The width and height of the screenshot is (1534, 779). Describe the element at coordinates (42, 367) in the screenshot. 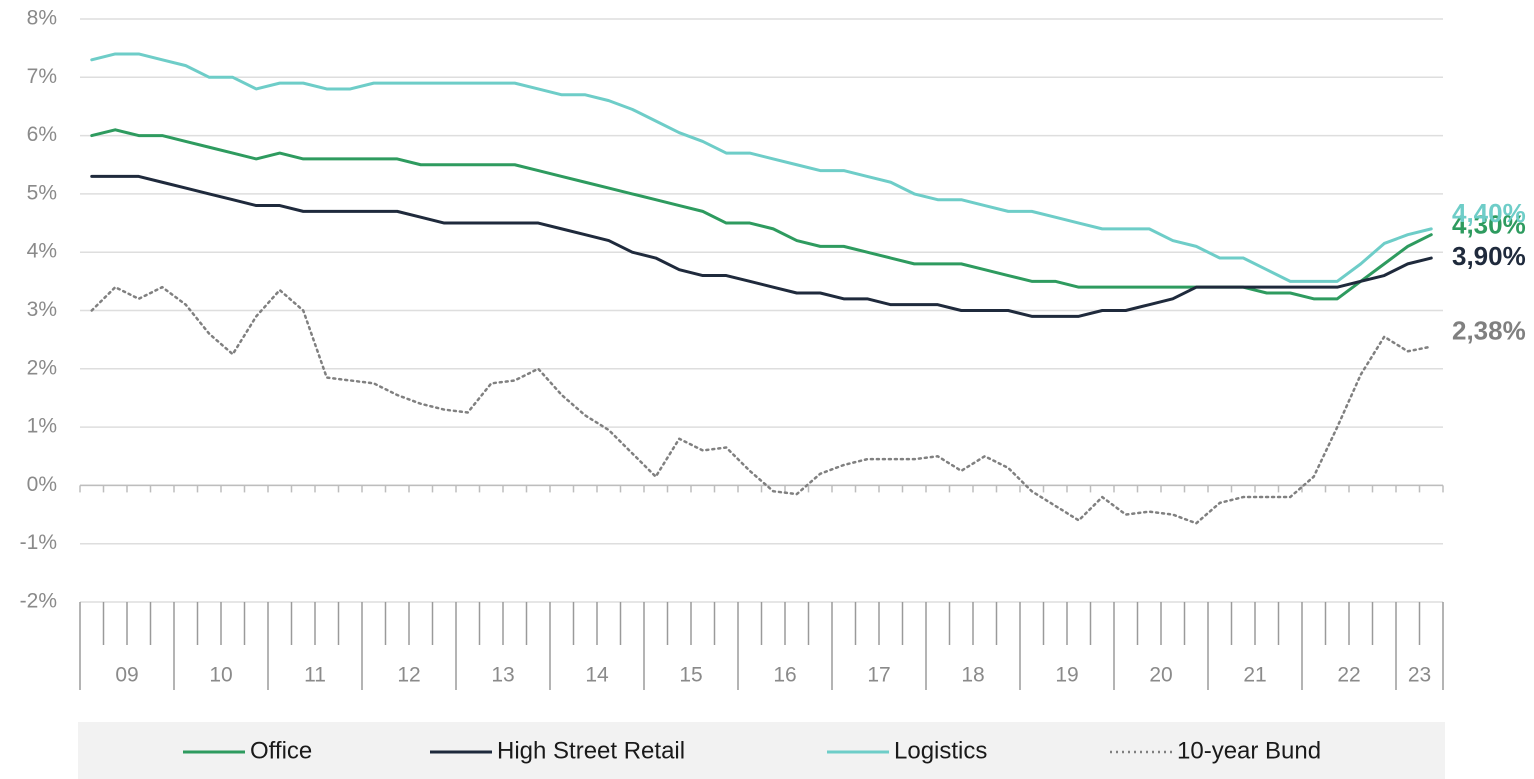

I see `y-tick-label: 2%` at that location.